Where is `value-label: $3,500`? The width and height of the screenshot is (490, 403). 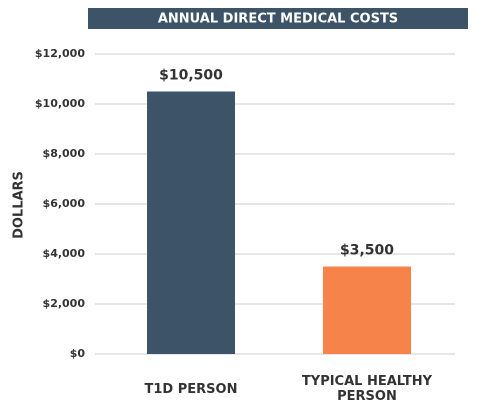 value-label: $3,500 is located at coordinates (367, 251).